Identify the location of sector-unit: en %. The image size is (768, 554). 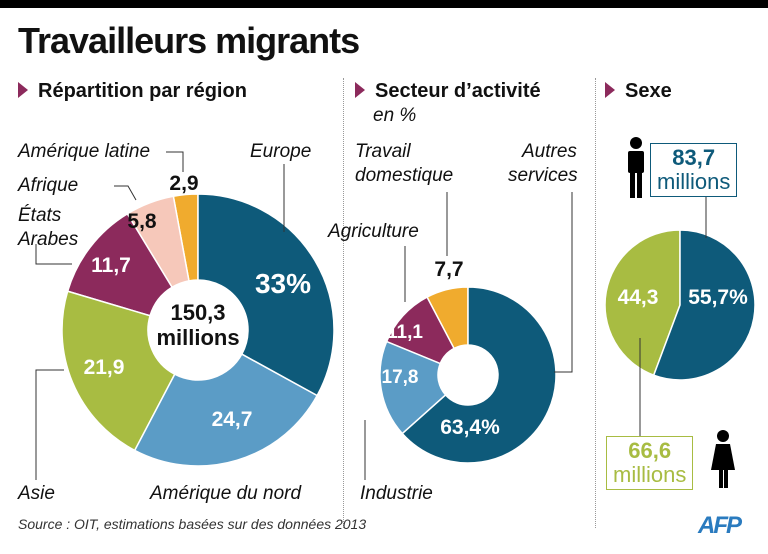
(395, 115).